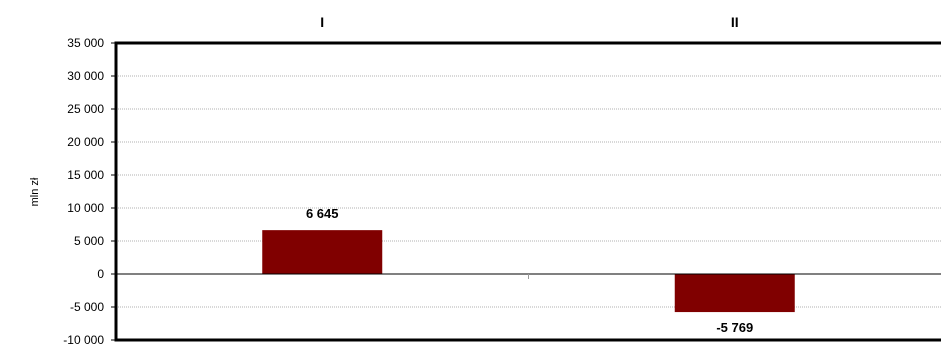  I want to click on bar-II, so click(734, 293).